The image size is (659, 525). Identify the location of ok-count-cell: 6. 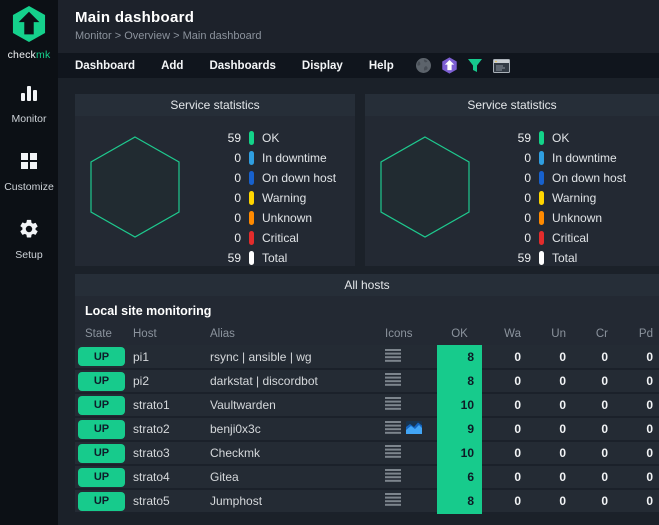
(459, 477).